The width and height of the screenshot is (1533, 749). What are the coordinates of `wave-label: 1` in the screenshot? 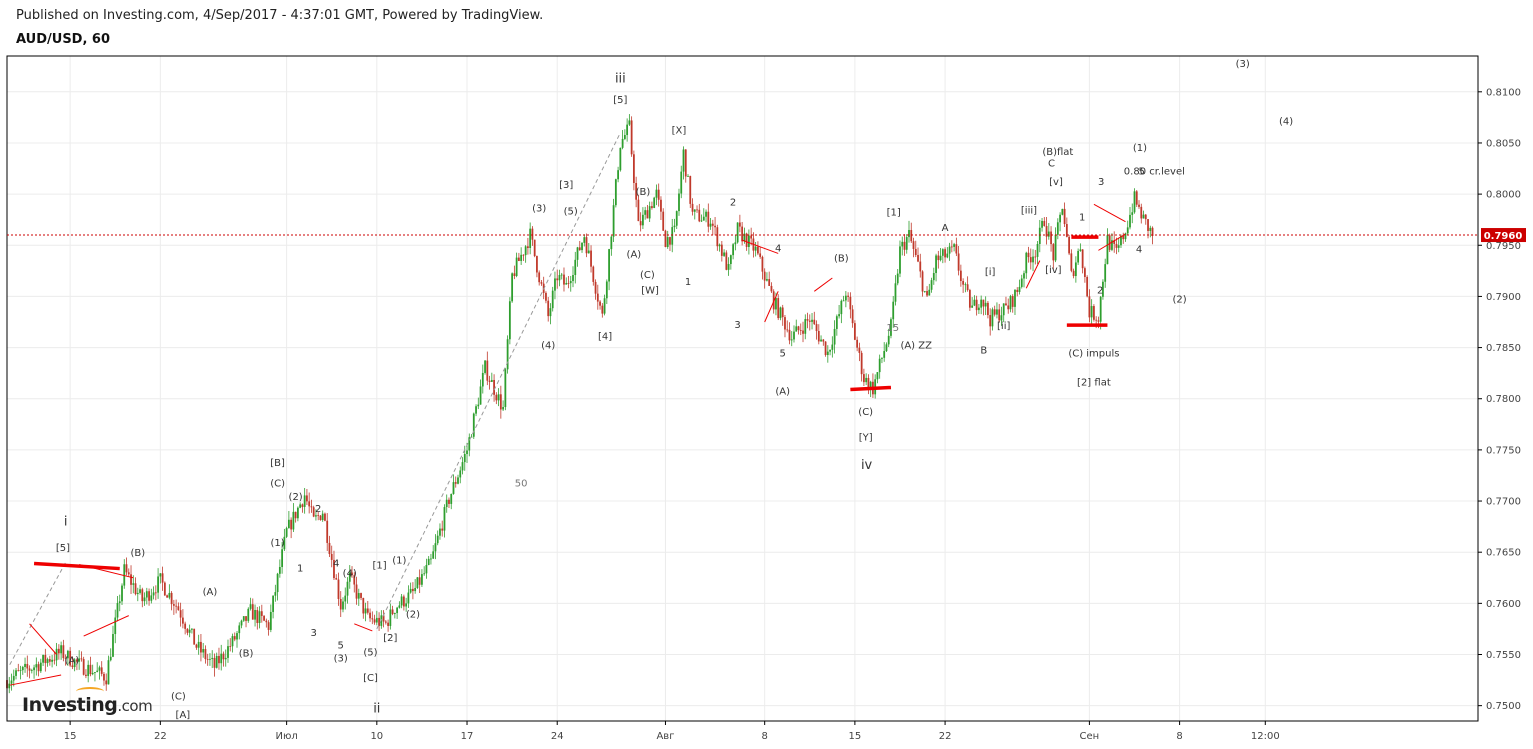 It's located at (688, 282).